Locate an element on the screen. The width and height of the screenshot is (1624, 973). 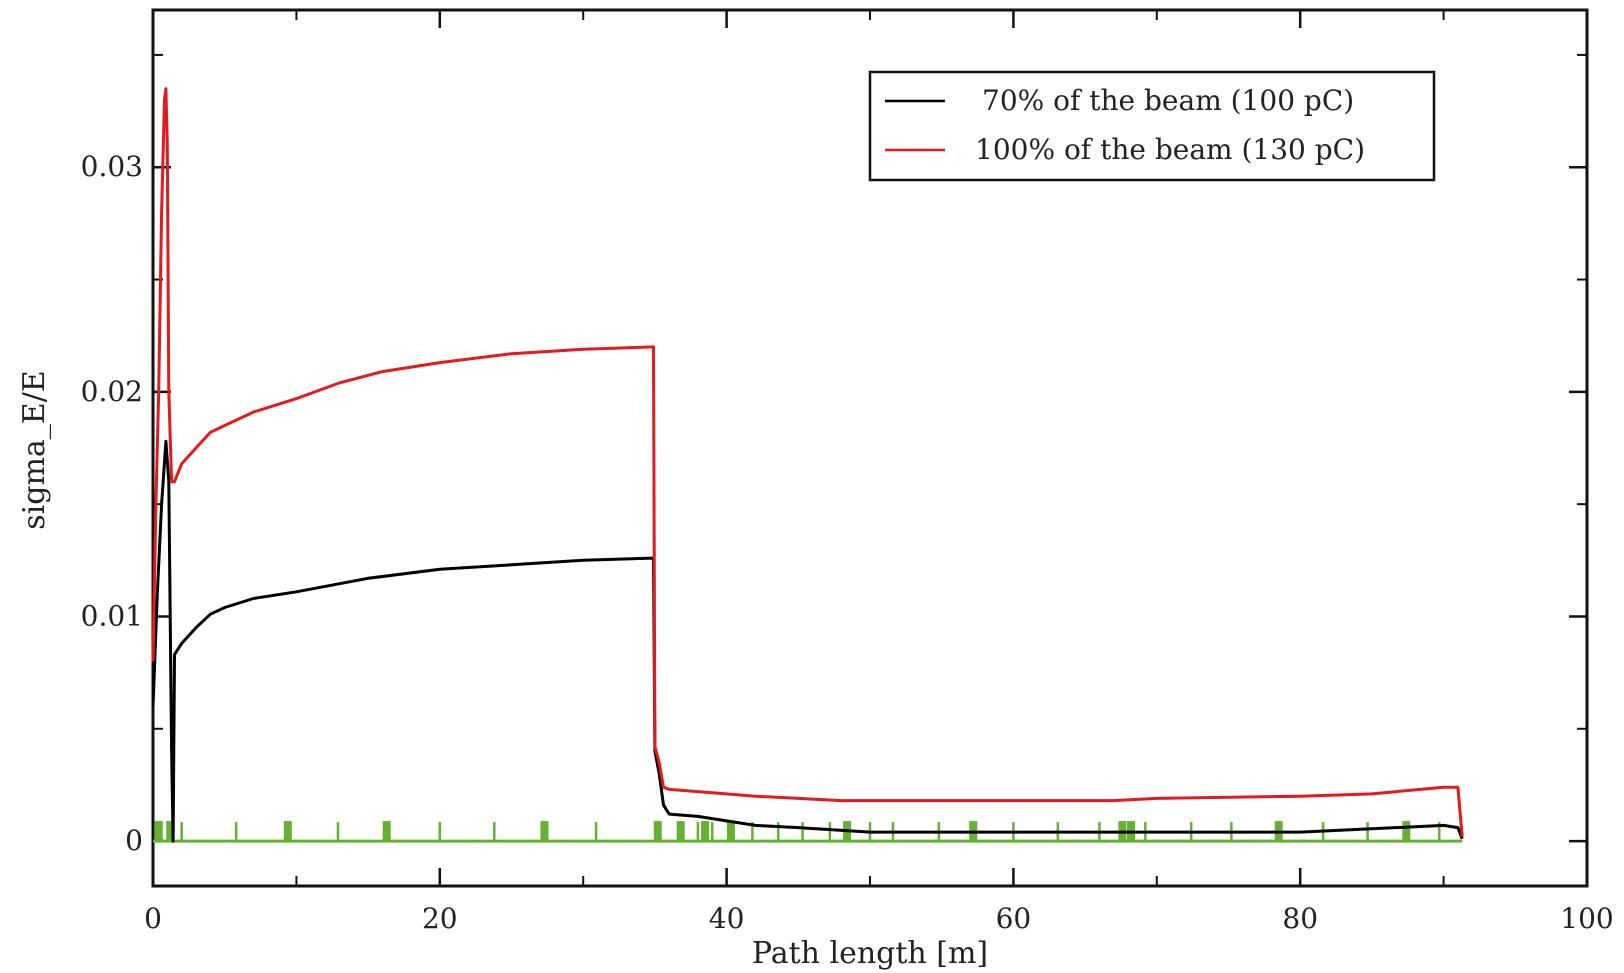
x-tick-label: 80 is located at coordinates (1300, 918).